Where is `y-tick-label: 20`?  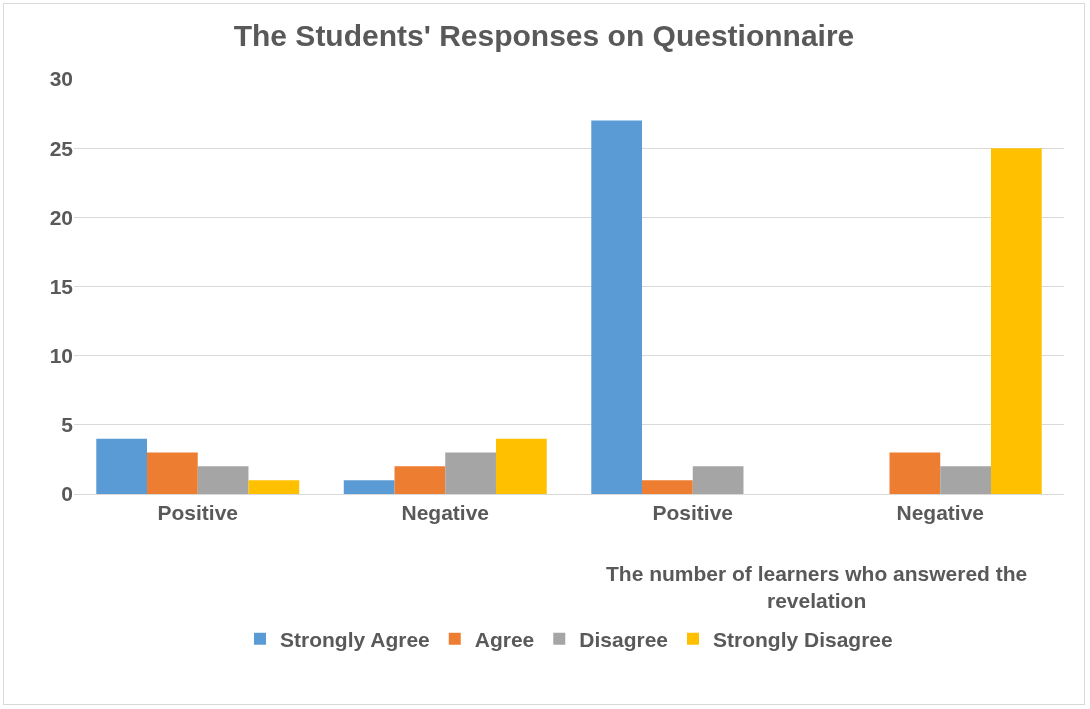
y-tick-label: 20 is located at coordinates (61, 217).